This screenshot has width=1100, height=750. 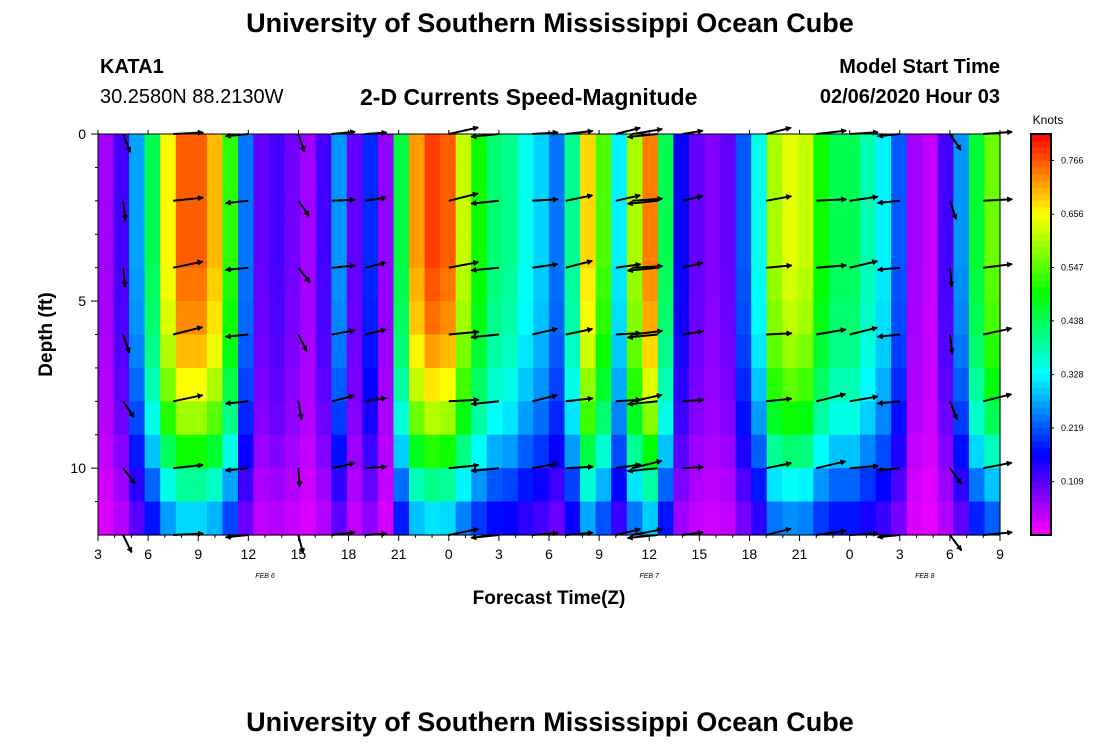 I want to click on model-start-label: Model Start Time, so click(x=919, y=67).